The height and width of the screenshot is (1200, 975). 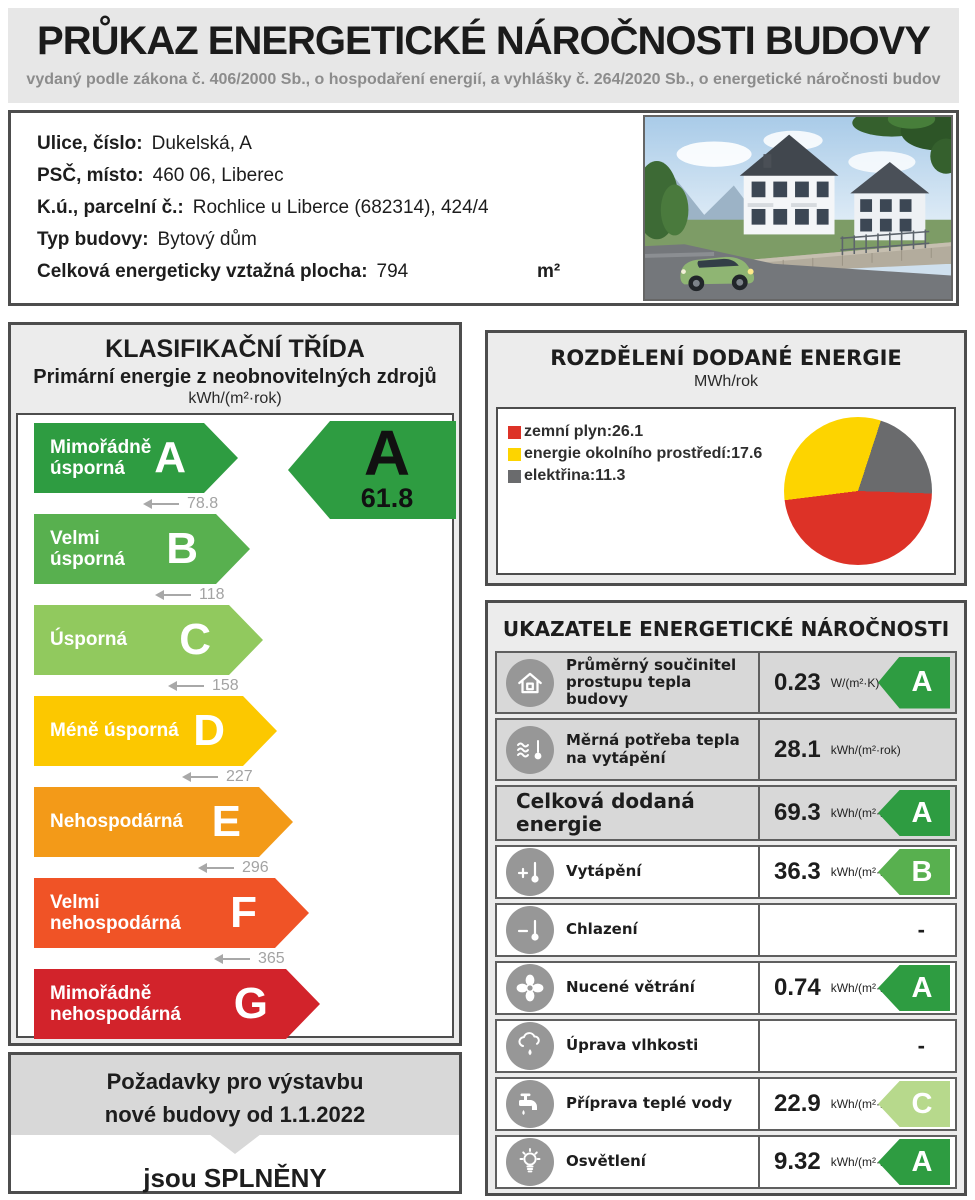 What do you see at coordinates (797, 987) in the screenshot?
I see `indicator-value: 0.74` at bounding box center [797, 987].